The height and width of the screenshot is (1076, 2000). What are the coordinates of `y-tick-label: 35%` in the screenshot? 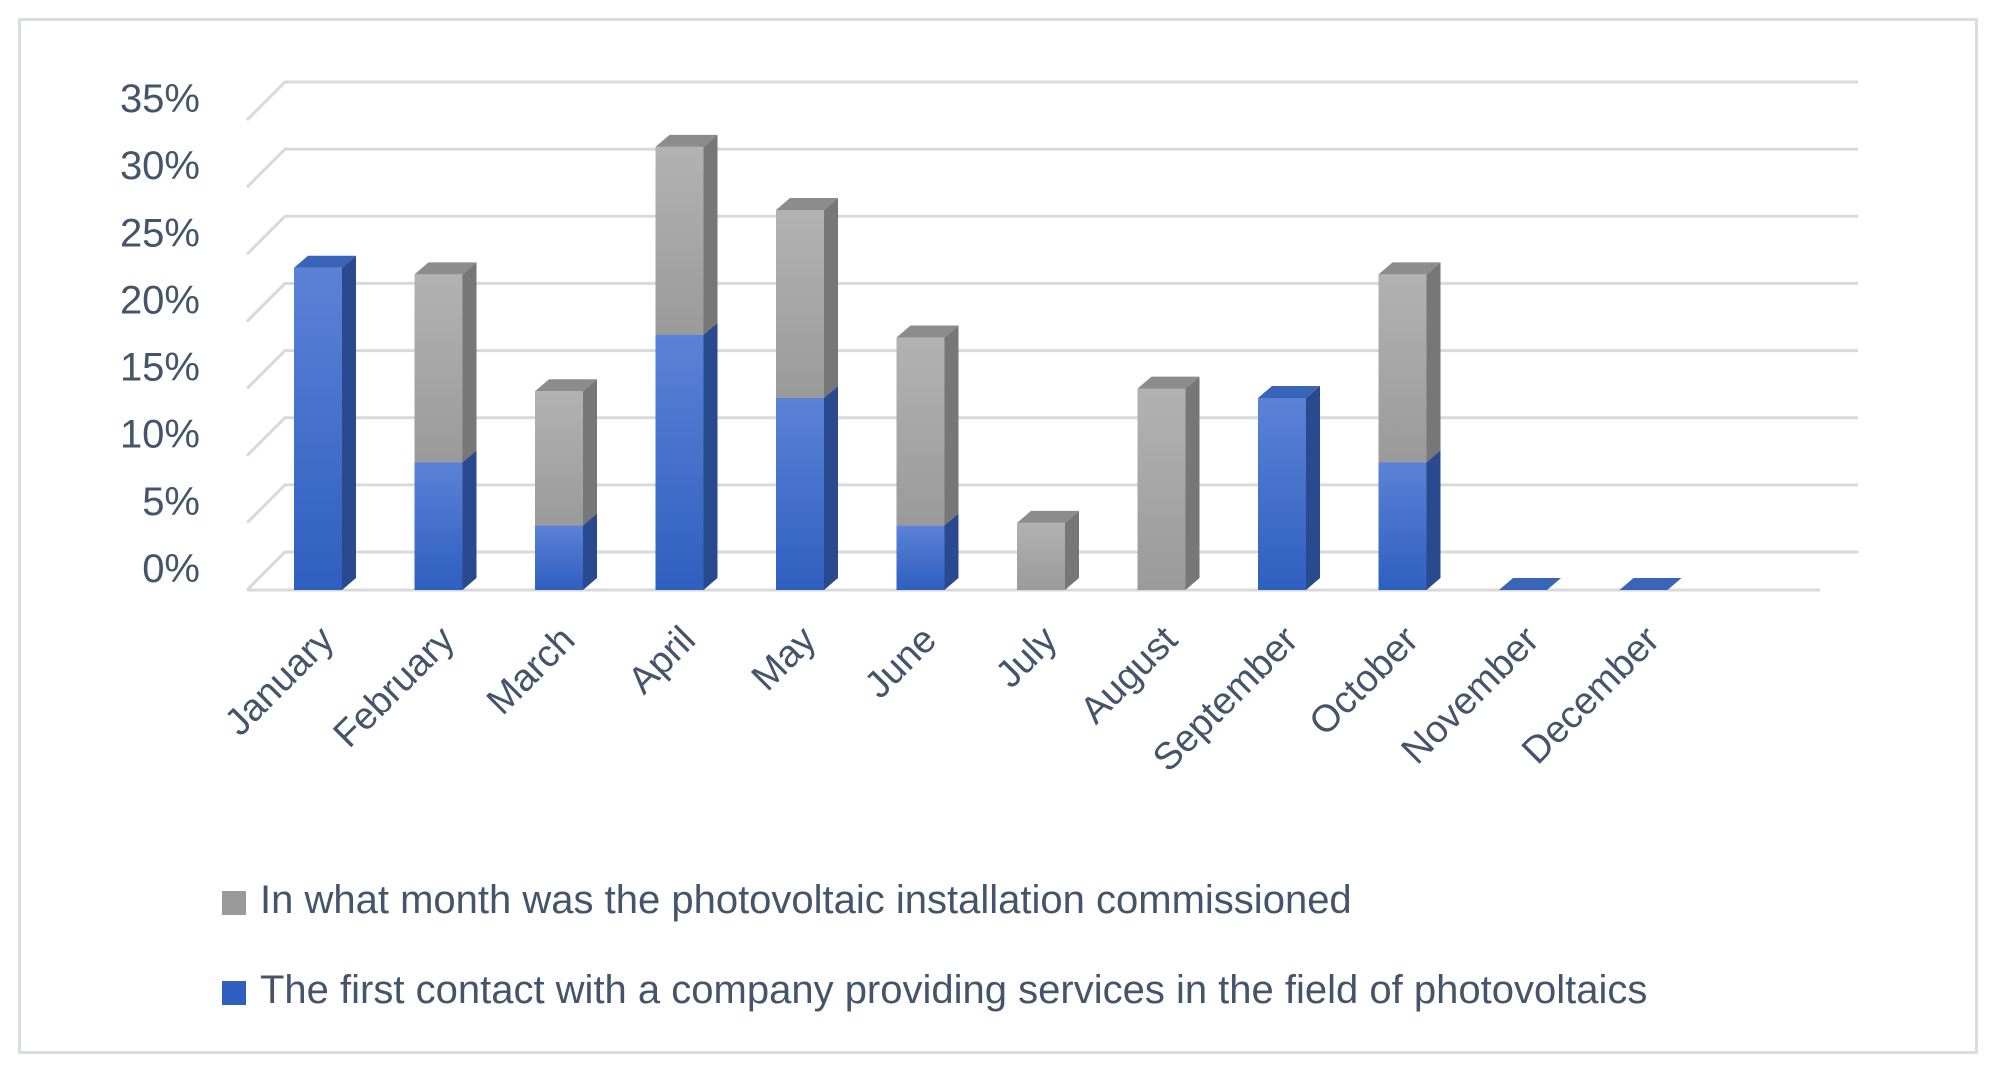 It's located at (160, 99).